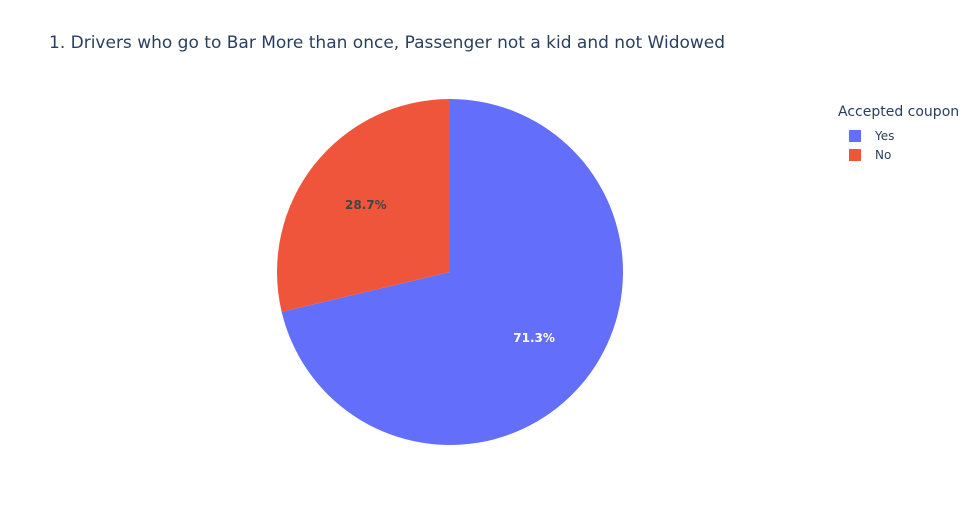 The height and width of the screenshot is (525, 972). I want to click on pie-label-yes: 71.3%, so click(534, 338).